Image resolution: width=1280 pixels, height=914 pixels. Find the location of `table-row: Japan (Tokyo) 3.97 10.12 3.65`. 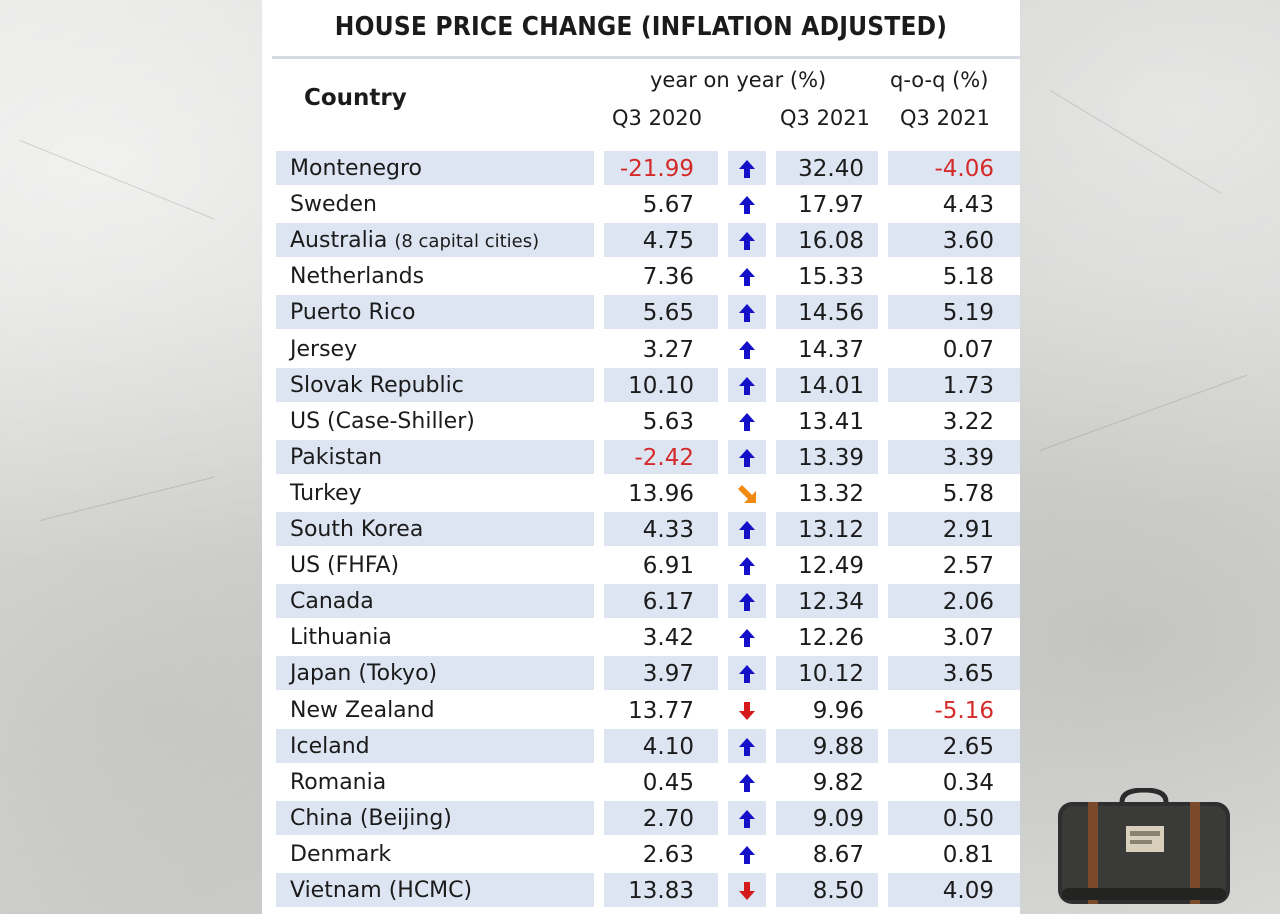

table-row: Japan (Tokyo) 3.97 10.12 3.65 is located at coordinates (641, 673).